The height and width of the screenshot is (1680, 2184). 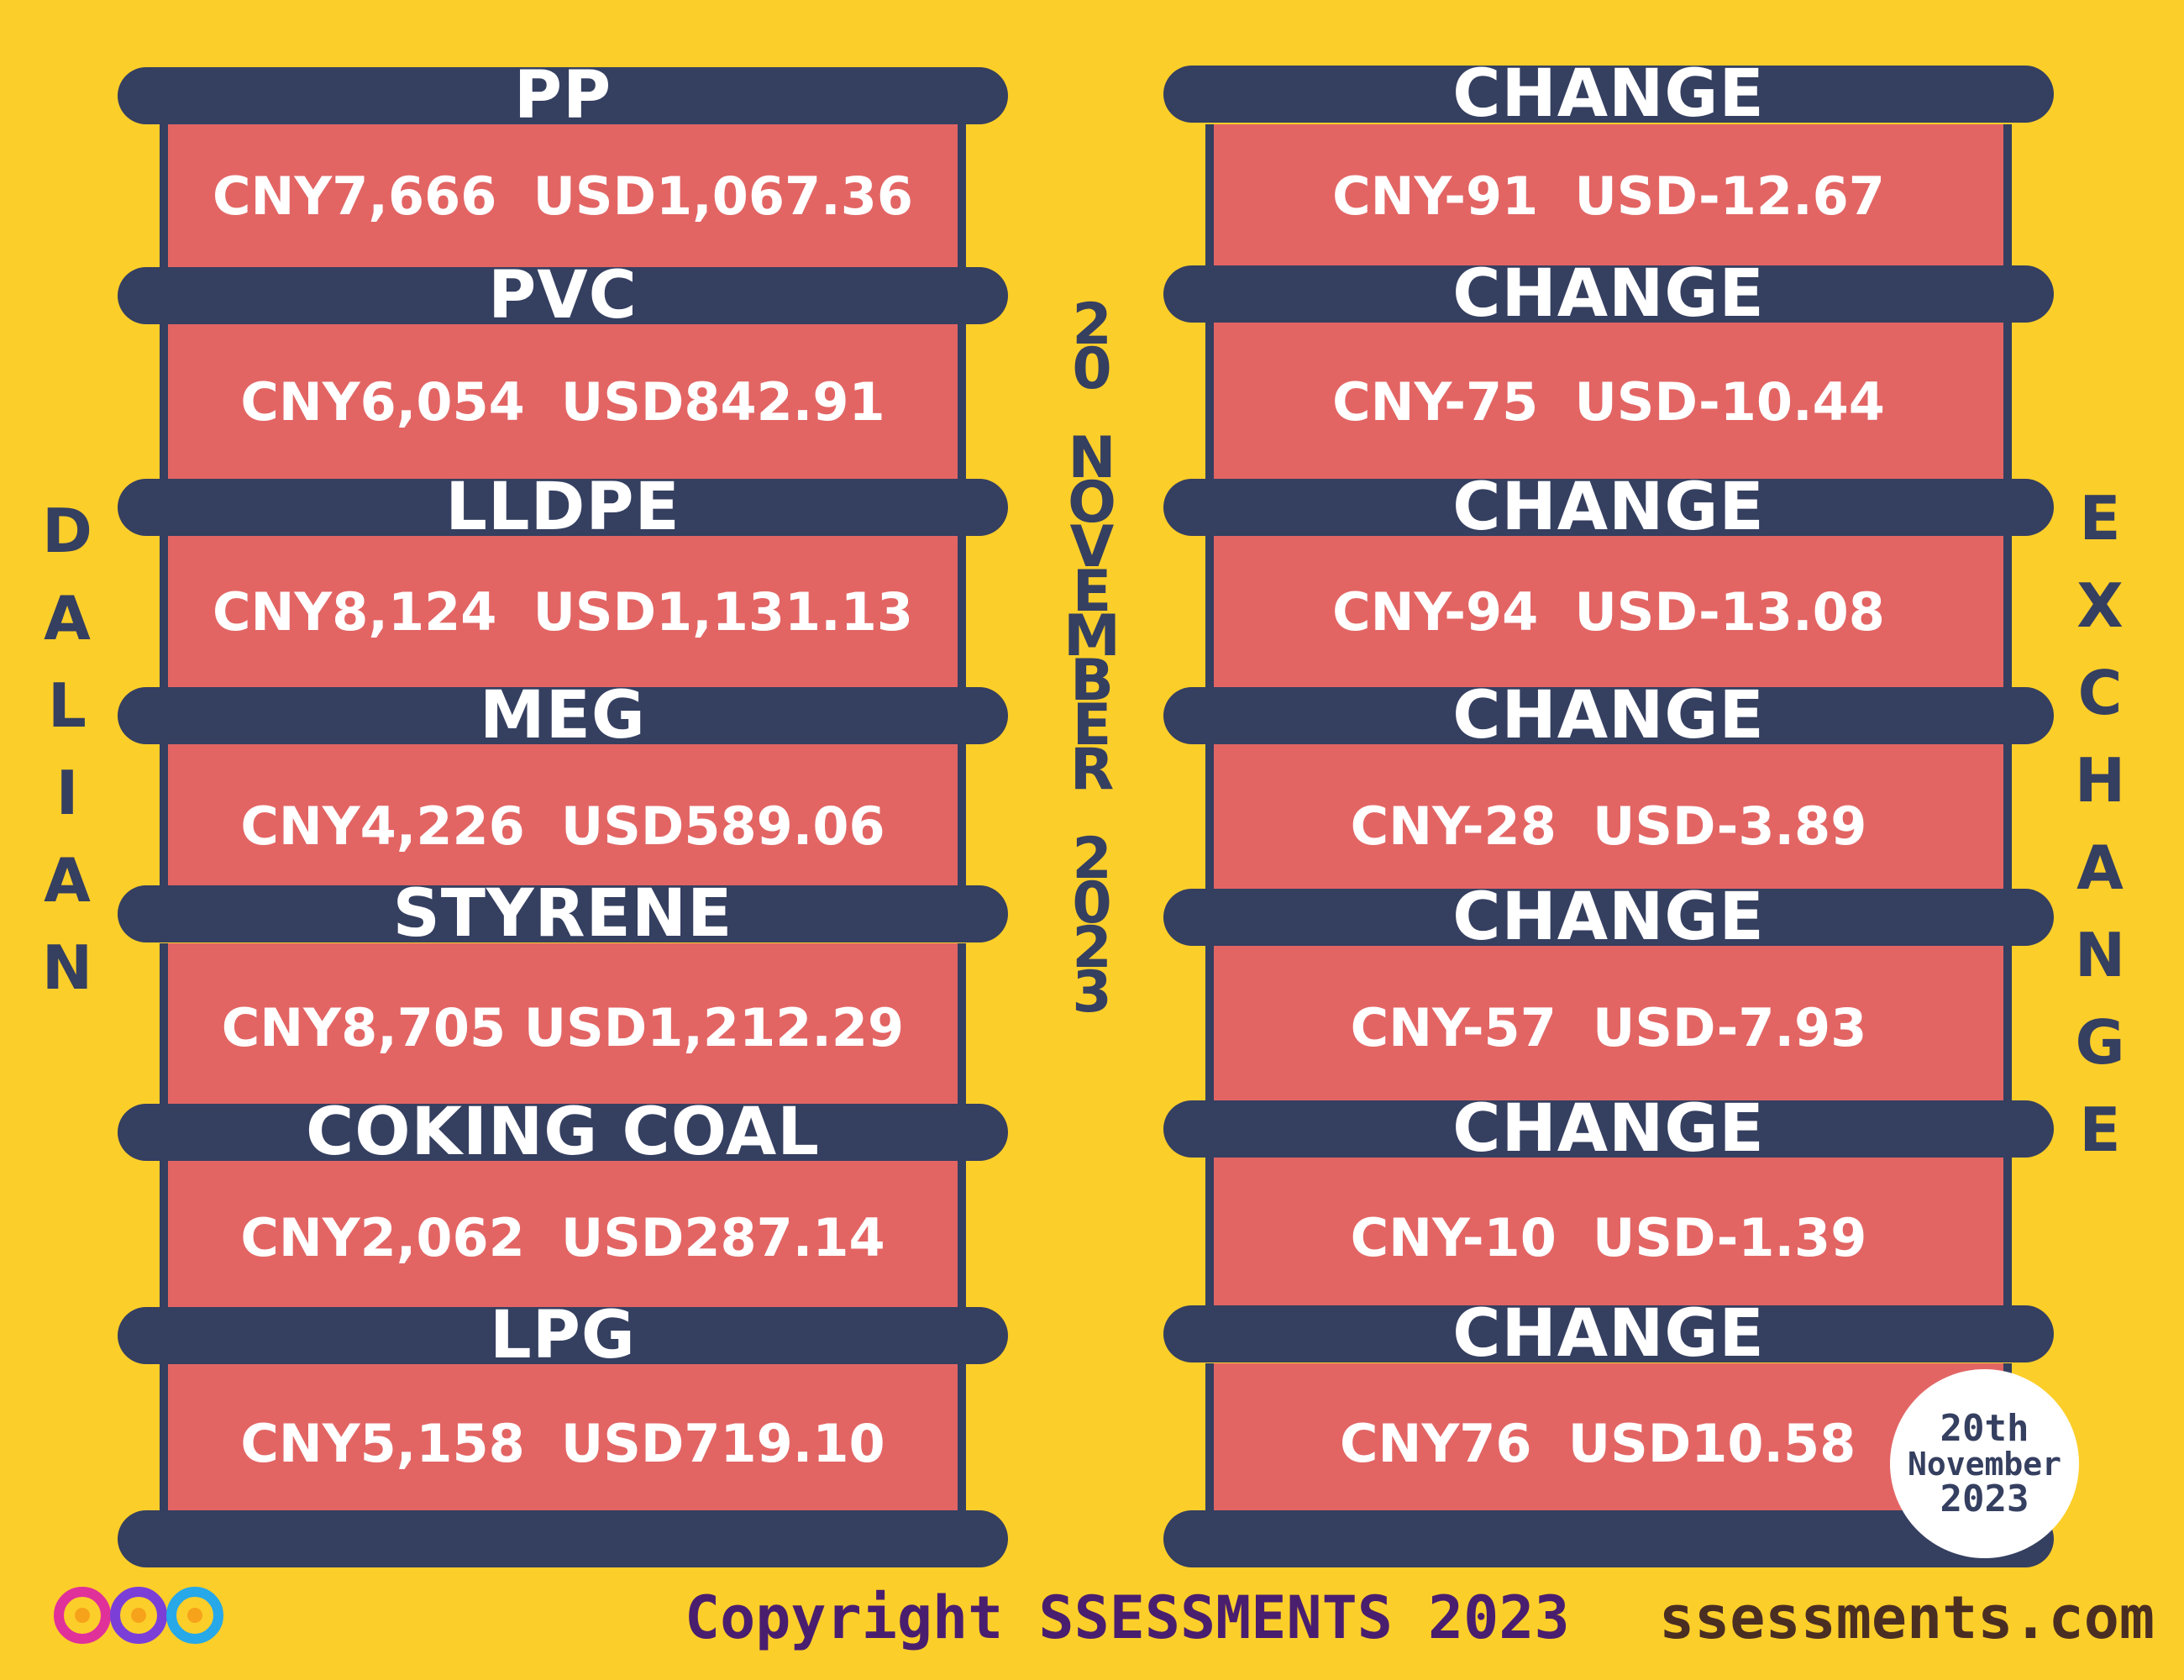 What do you see at coordinates (563, 914) in the screenshot?
I see `product-bar: STYRENE` at bounding box center [563, 914].